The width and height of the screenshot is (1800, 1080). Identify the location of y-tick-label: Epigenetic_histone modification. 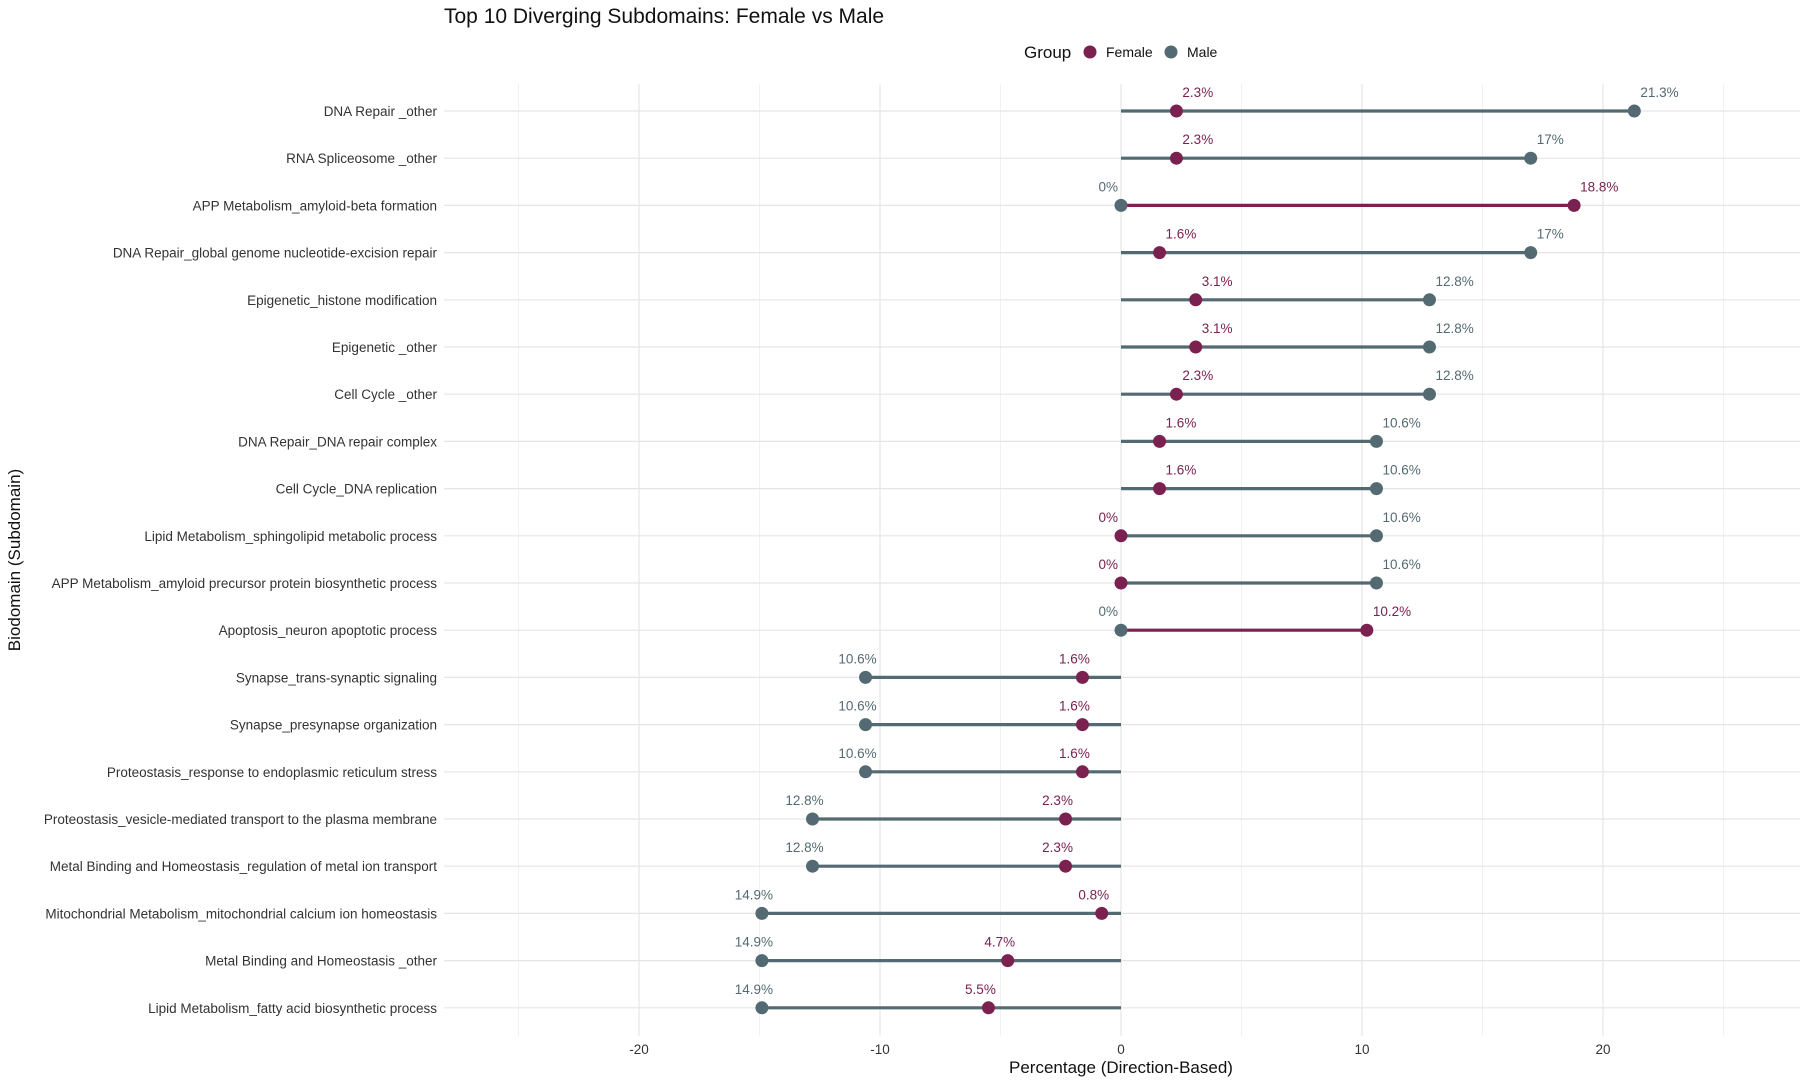
(342, 300).